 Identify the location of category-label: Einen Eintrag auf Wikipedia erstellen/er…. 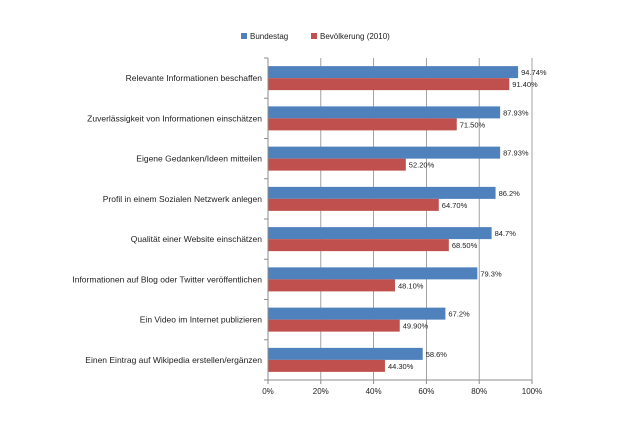
(173, 360).